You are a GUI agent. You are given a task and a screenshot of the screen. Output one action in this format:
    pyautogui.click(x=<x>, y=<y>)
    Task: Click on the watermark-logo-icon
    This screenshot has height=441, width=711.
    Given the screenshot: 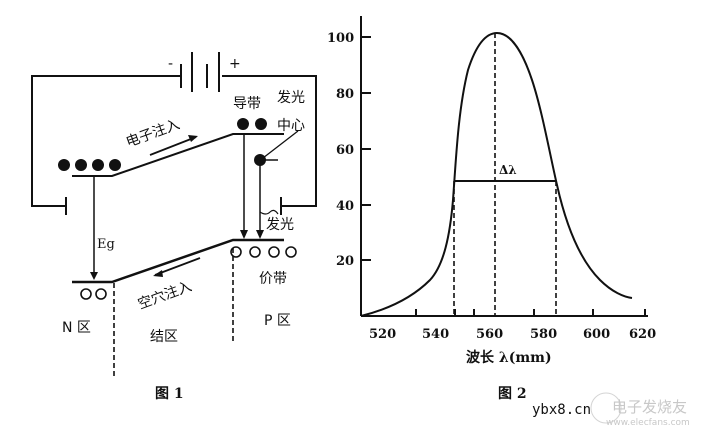 What is the action you would take?
    pyautogui.click(x=606, y=408)
    